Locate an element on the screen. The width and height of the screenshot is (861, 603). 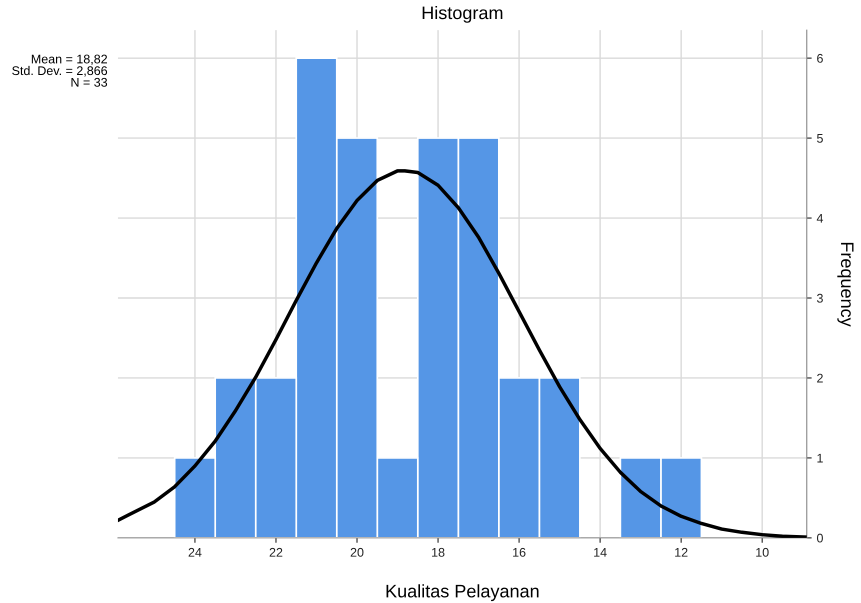
x-tick-label: 24 is located at coordinates (195, 552).